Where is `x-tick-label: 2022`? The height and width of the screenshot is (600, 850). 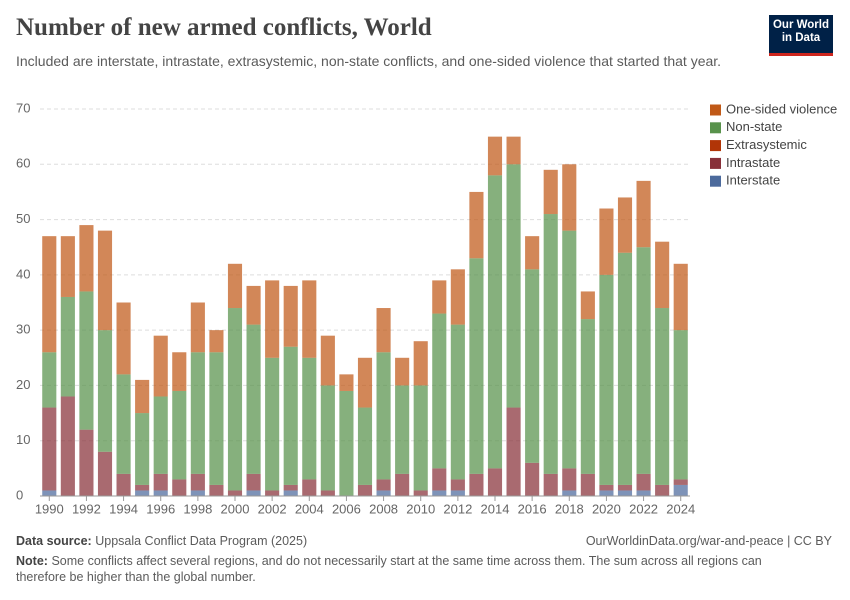 x-tick-label: 2022 is located at coordinates (643, 508).